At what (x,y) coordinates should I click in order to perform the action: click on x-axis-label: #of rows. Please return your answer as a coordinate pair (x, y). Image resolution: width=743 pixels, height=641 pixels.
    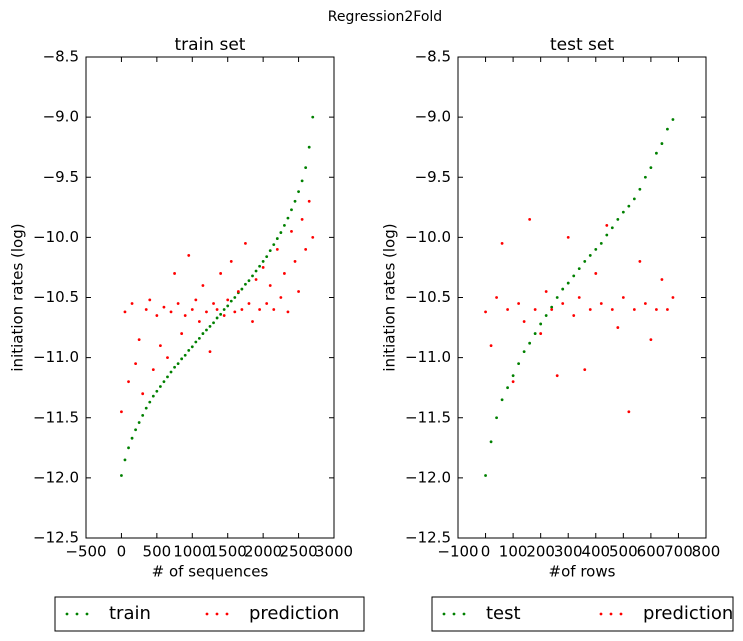
    Looking at the image, I should click on (582, 572).